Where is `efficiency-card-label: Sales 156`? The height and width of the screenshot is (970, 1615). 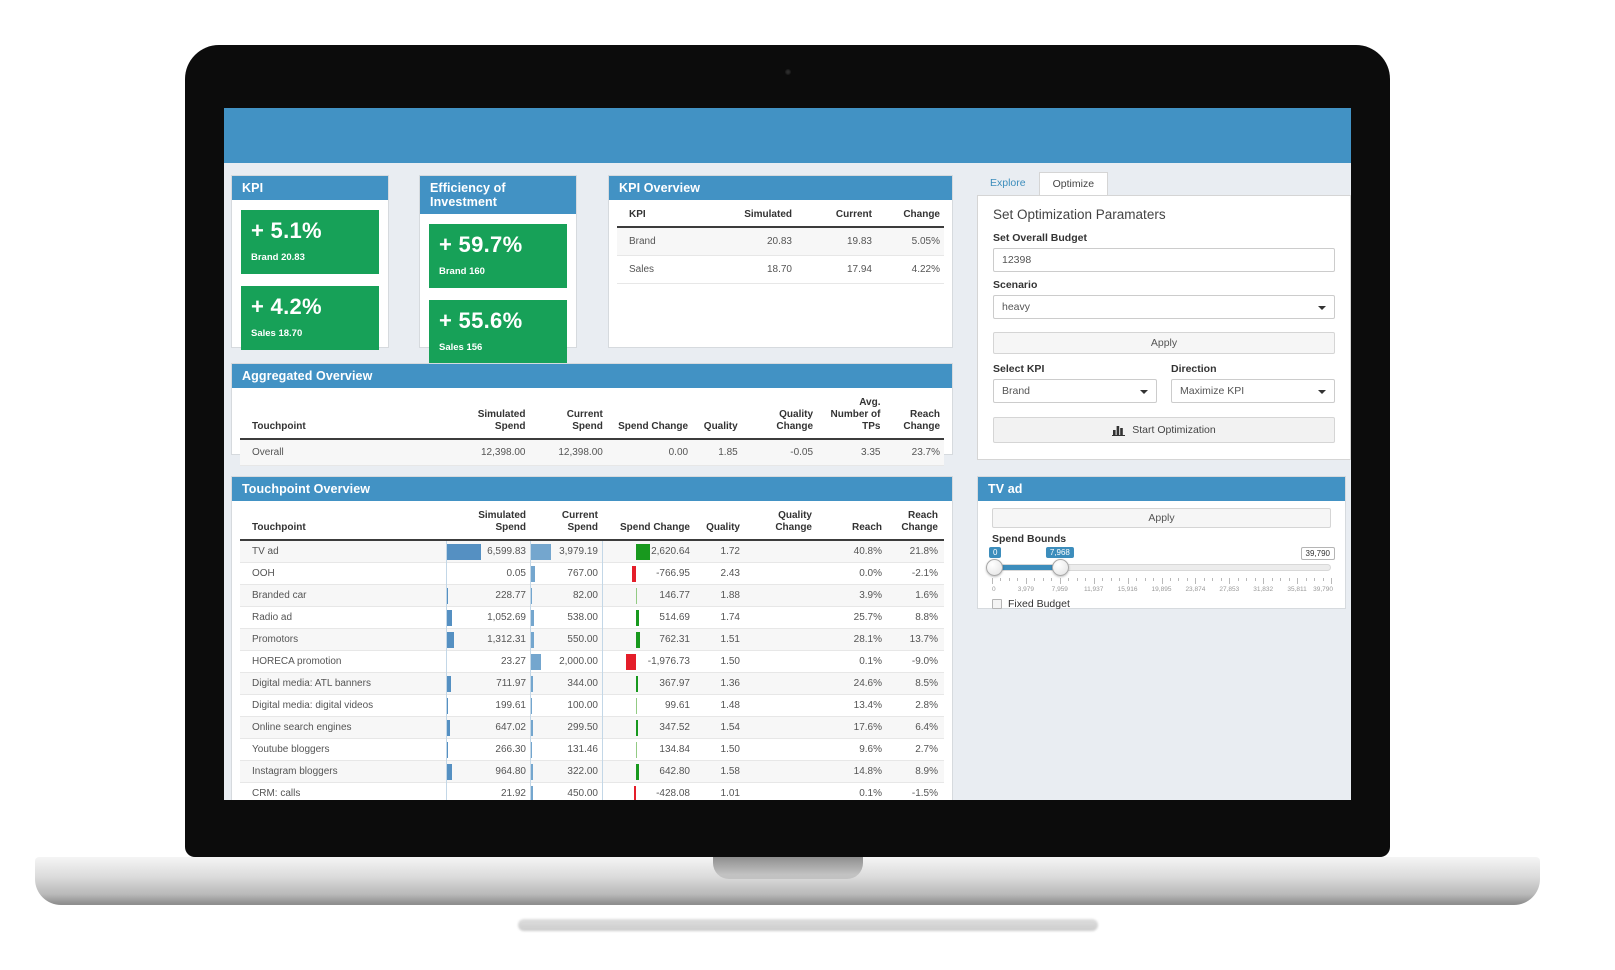 efficiency-card-label: Sales 156 is located at coordinates (461, 347).